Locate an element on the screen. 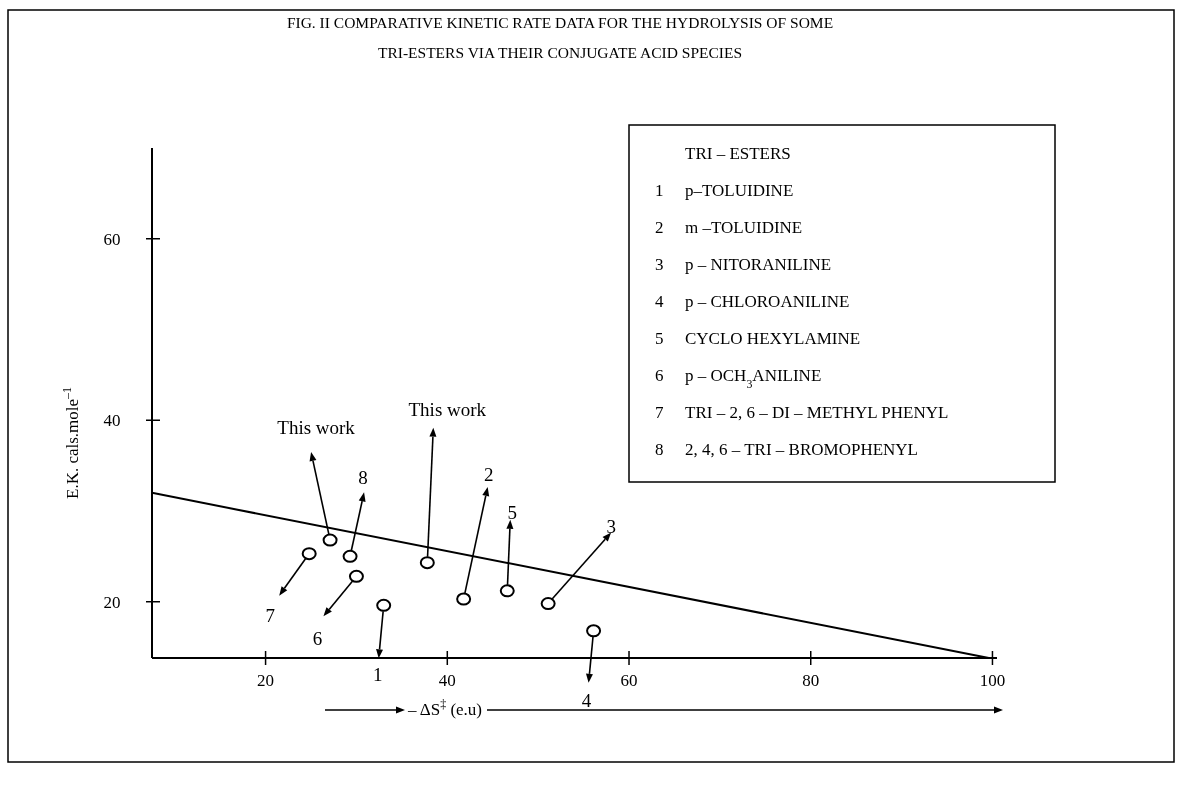 This screenshot has height=808, width=1179. chart-subtitle: TRI-ESTERS VIA THEIR CONJUGATE ACID SPECIES is located at coordinates (560, 52).